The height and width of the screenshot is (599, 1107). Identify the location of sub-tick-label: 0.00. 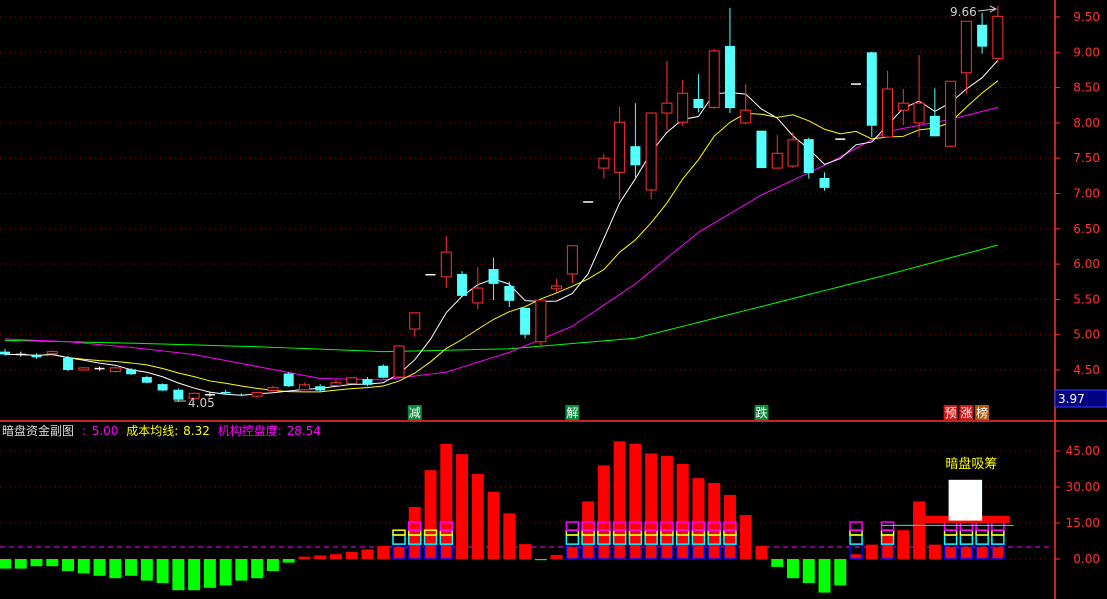
(1086, 559).